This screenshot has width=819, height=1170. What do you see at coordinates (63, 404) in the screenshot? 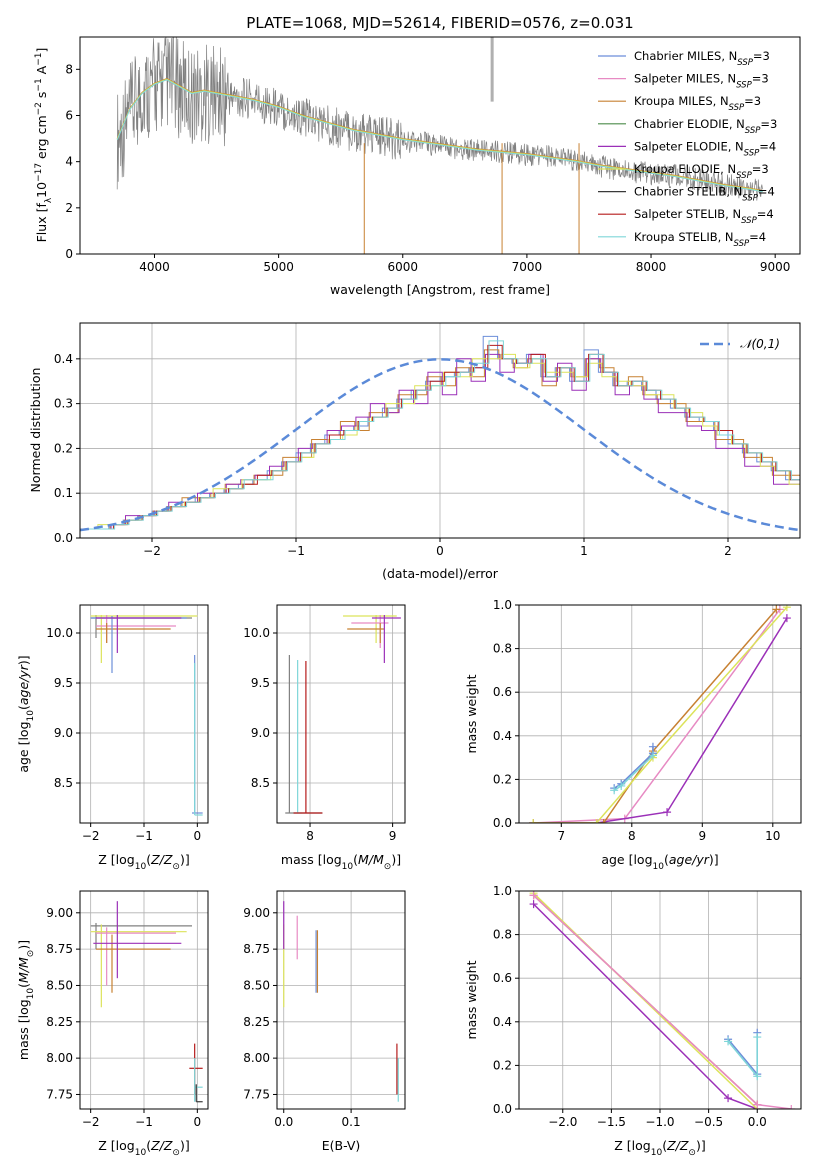
I see `y-tick-label: 0.3` at bounding box center [63, 404].